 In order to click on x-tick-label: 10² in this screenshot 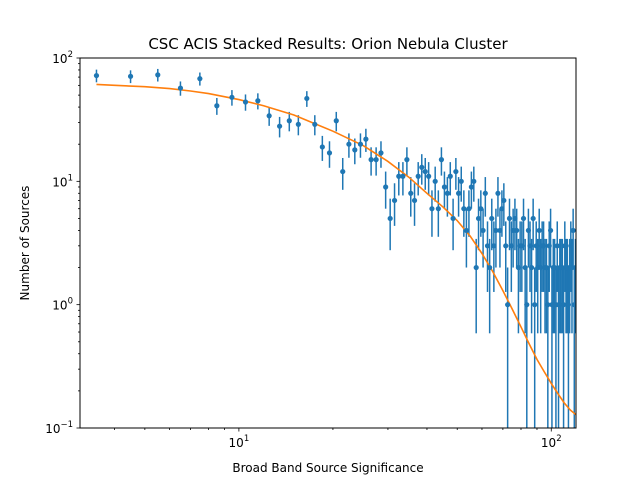, I will do `click(551, 442)`.